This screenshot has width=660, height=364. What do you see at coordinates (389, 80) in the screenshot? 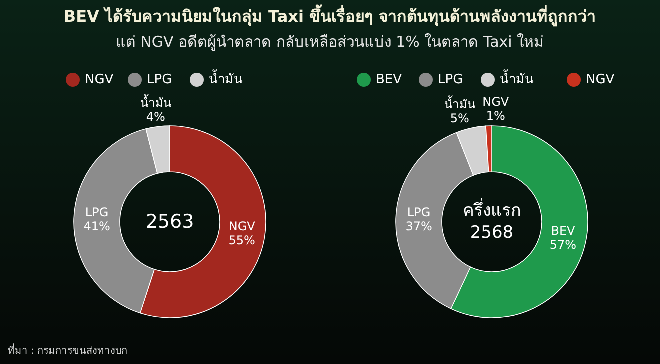
I see `legend-label: BEV` at bounding box center [389, 80].